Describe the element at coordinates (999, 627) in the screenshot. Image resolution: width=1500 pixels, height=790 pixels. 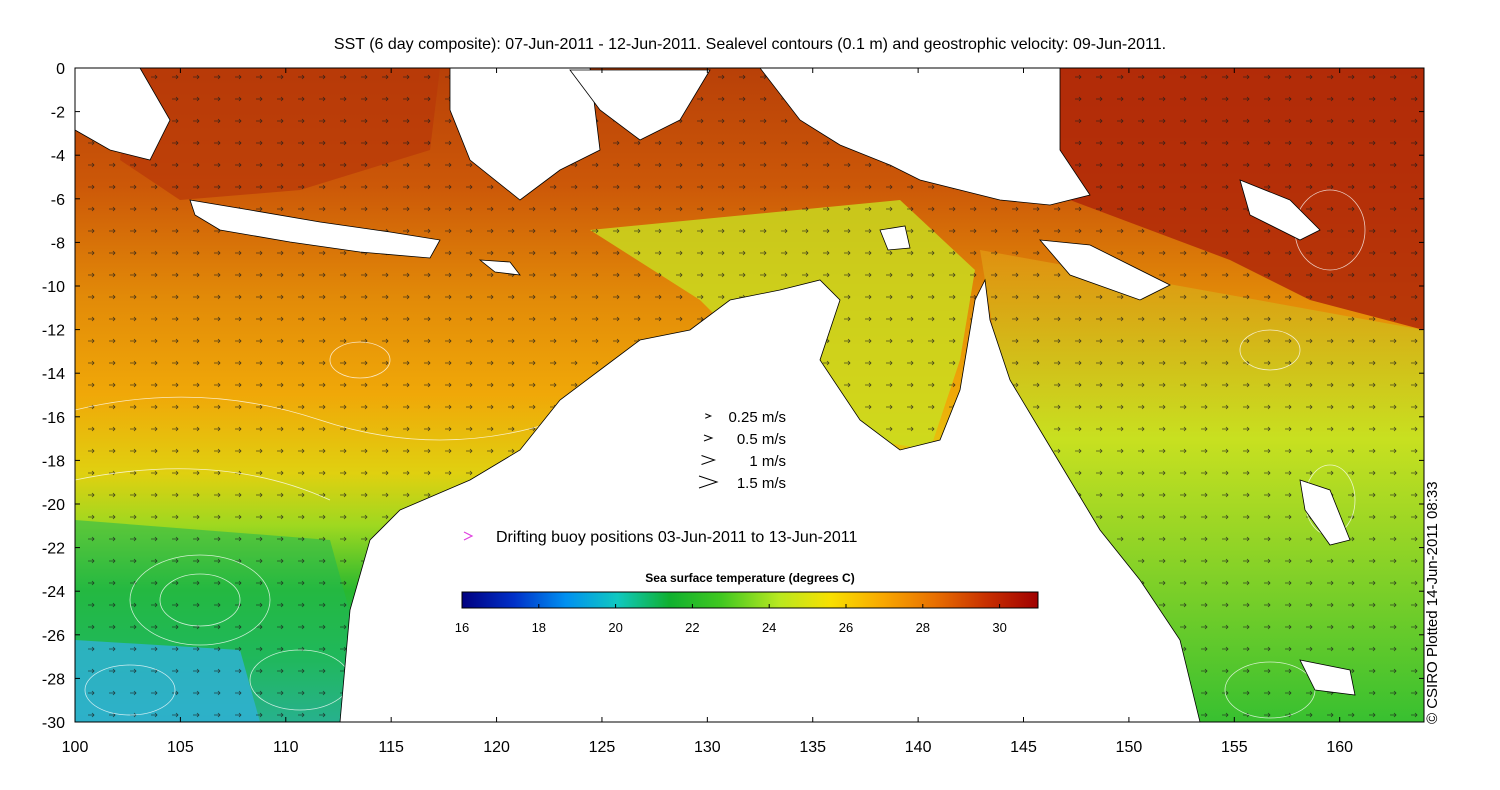
I see `colorbar-tick-label: 30` at that location.